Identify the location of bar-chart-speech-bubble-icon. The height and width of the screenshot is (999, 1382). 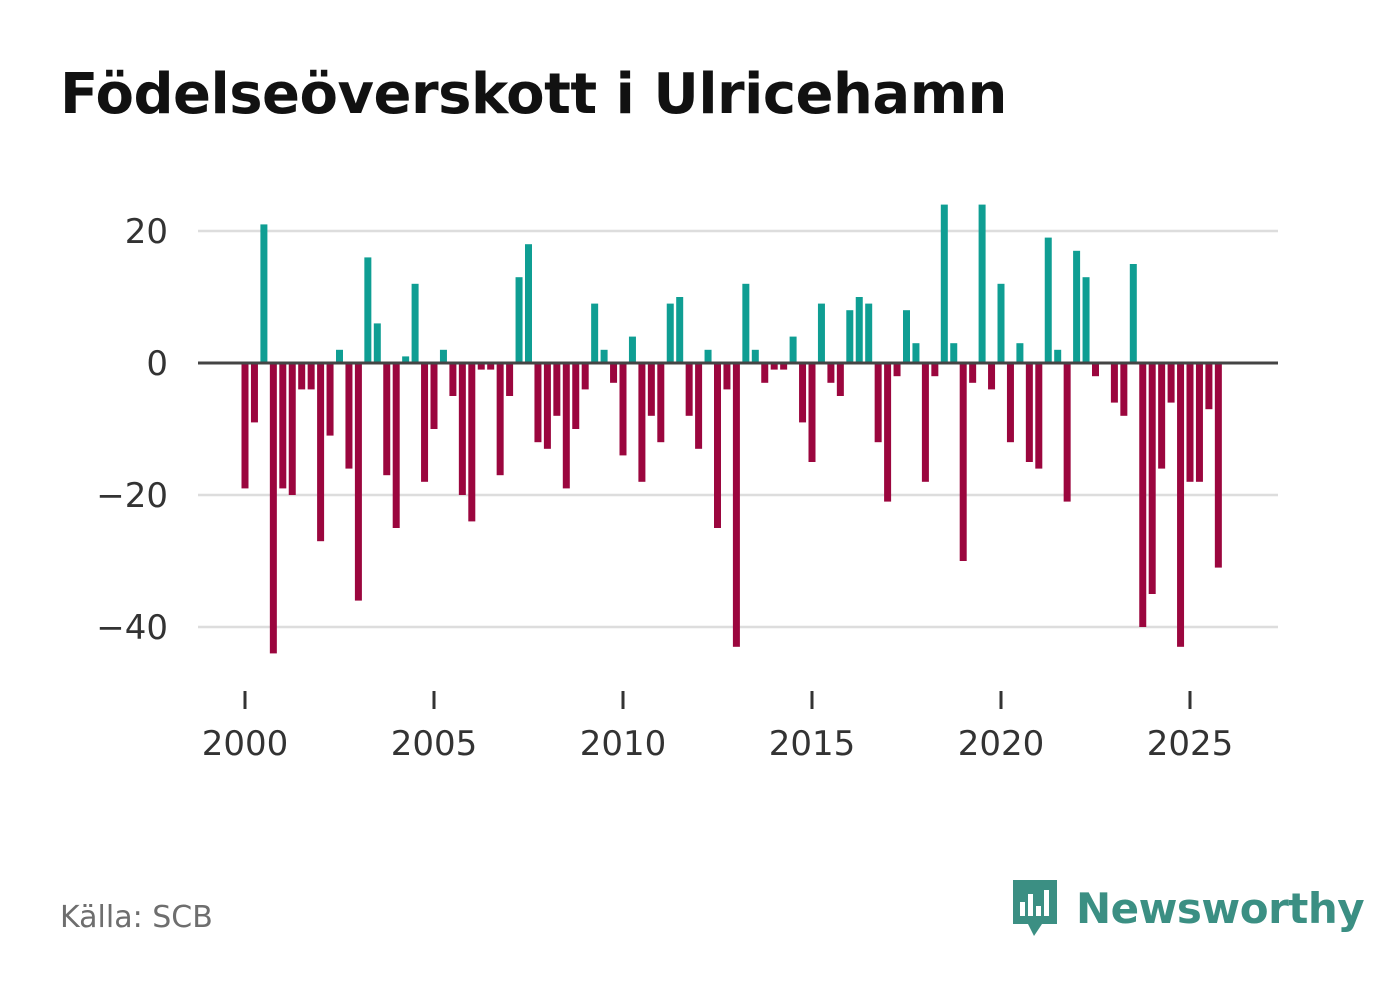
(1035, 908).